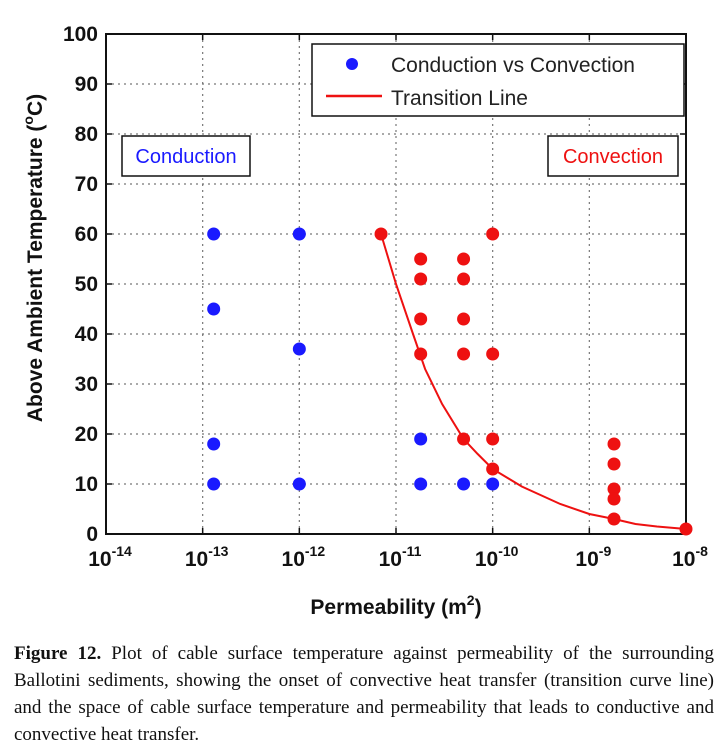 This screenshot has height=754, width=728. What do you see at coordinates (80, 34) in the screenshot?
I see `y-tick-label: 100` at bounding box center [80, 34].